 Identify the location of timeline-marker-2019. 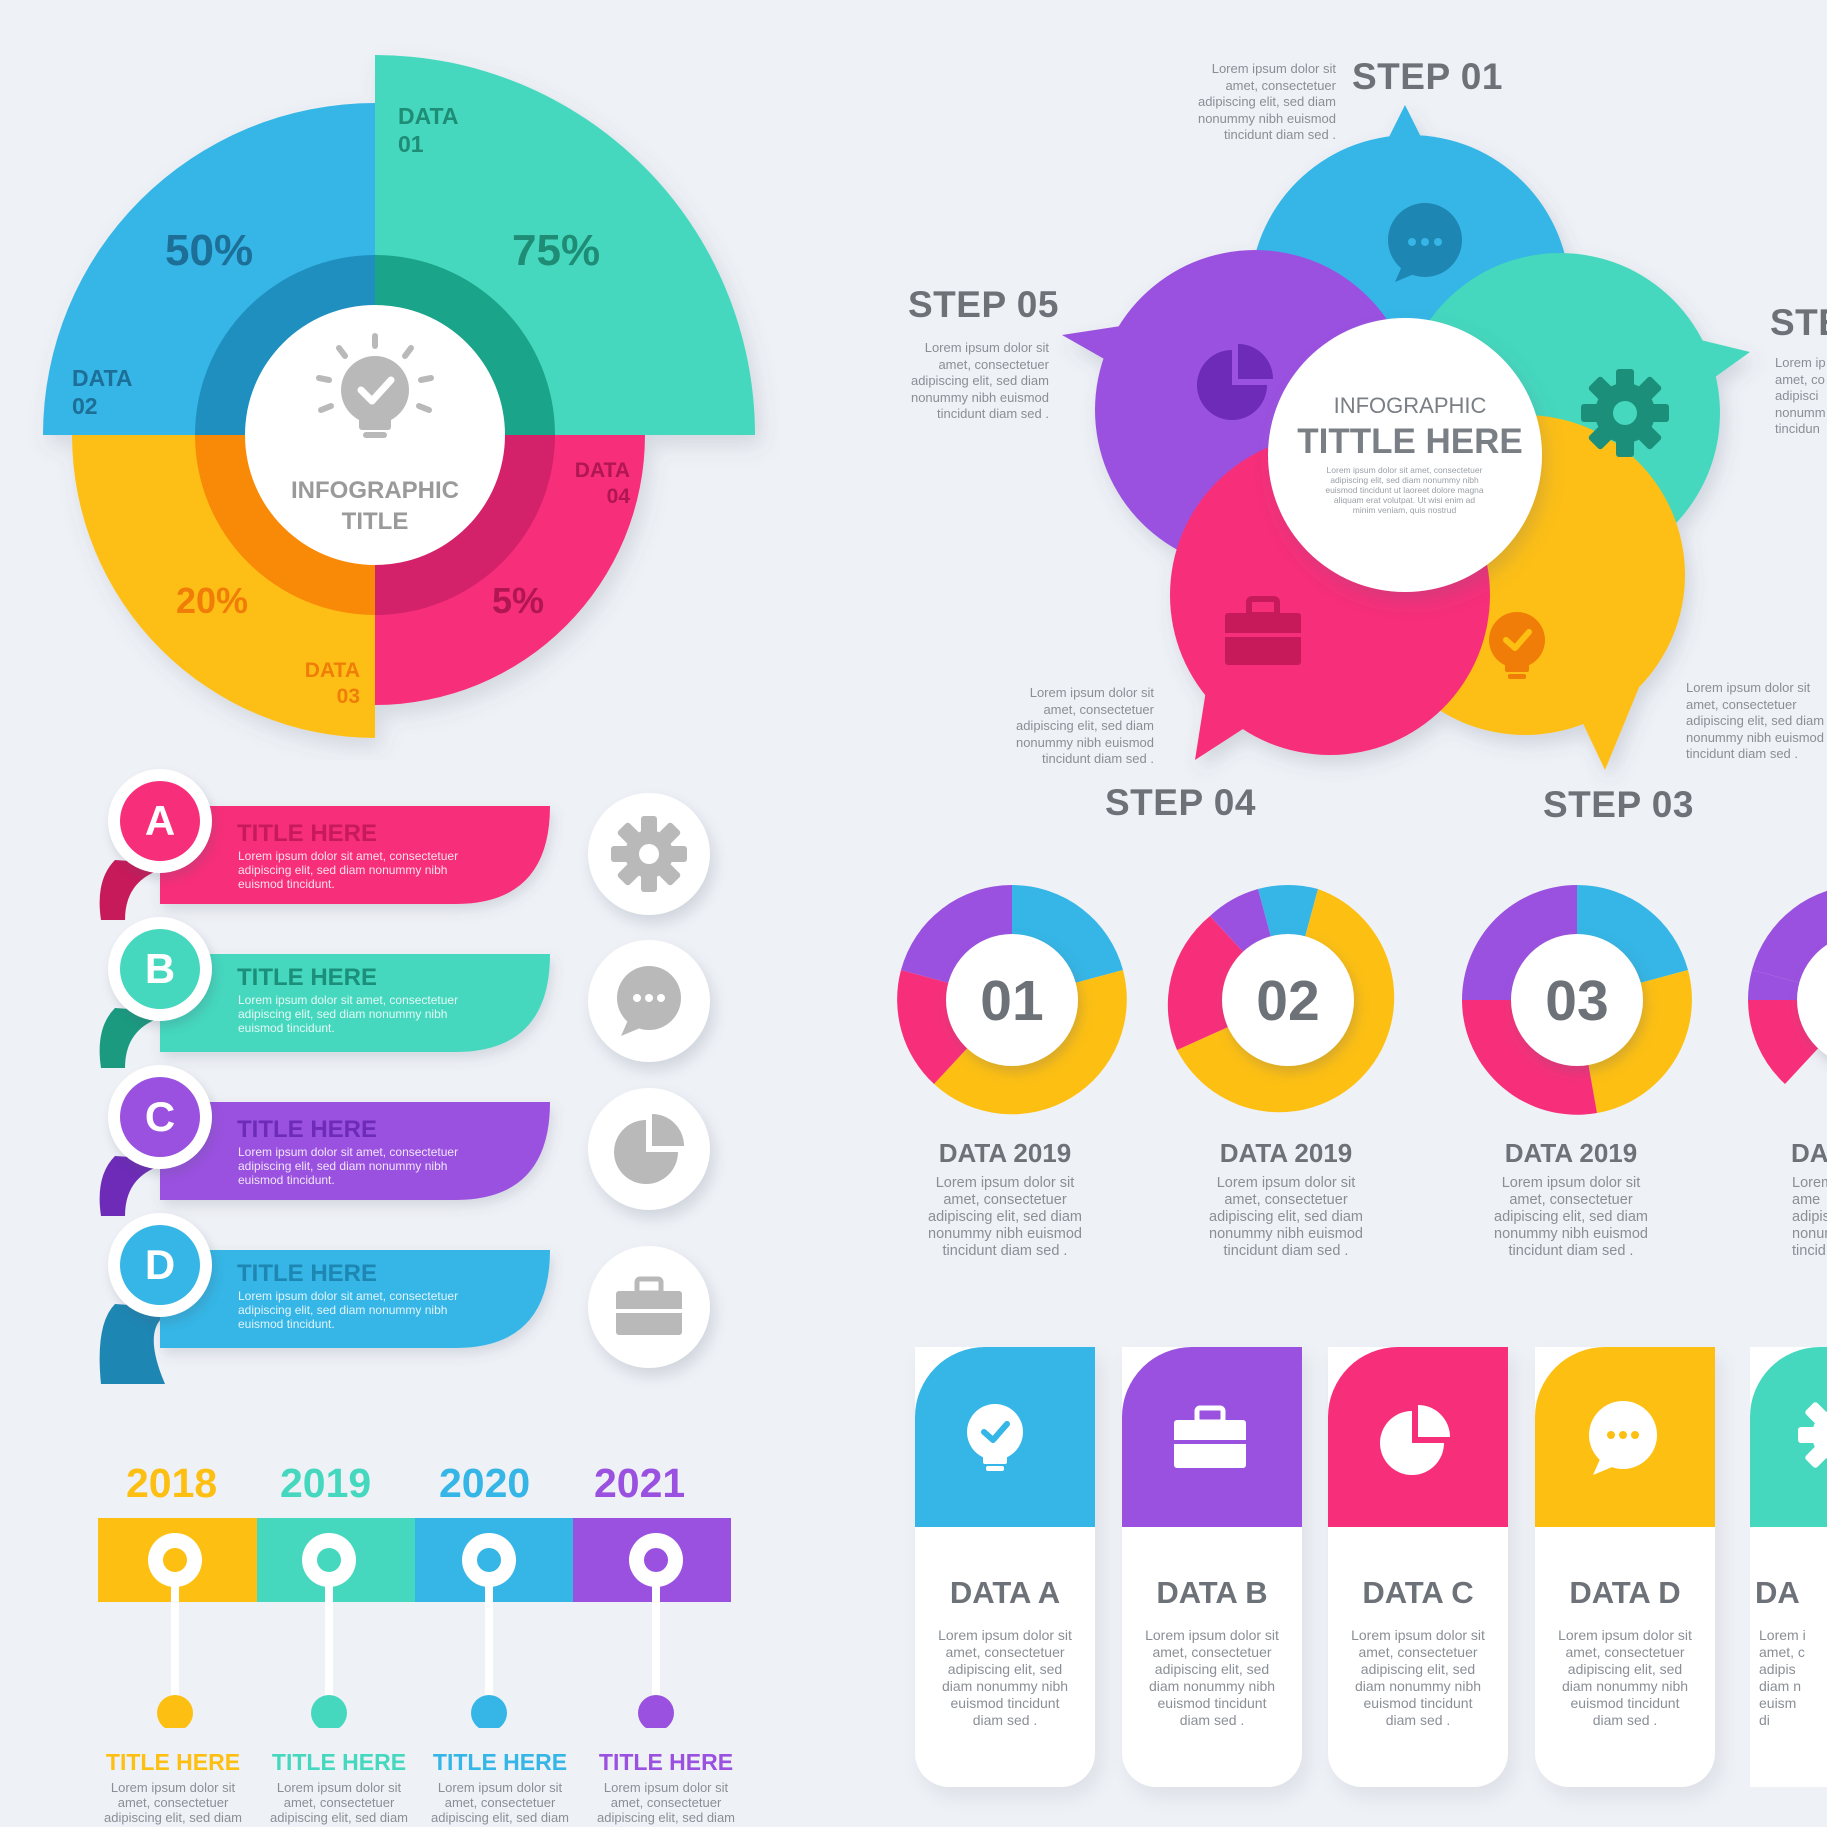
(329, 1630).